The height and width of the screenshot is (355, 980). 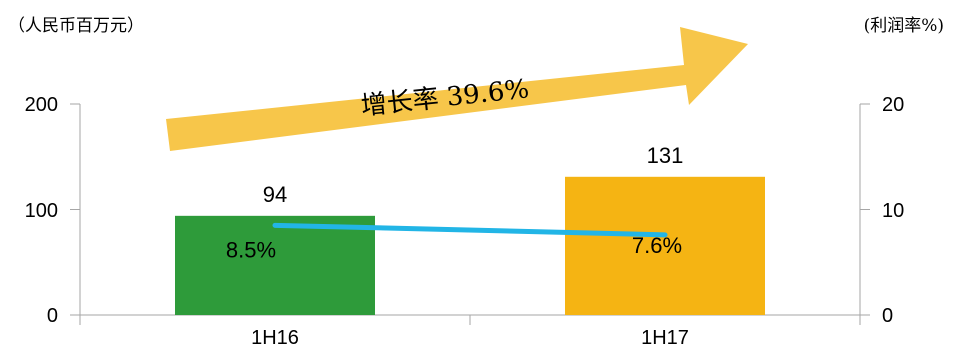 What do you see at coordinates (893, 105) in the screenshot?
I see `right-tick-label-20: 20` at bounding box center [893, 105].